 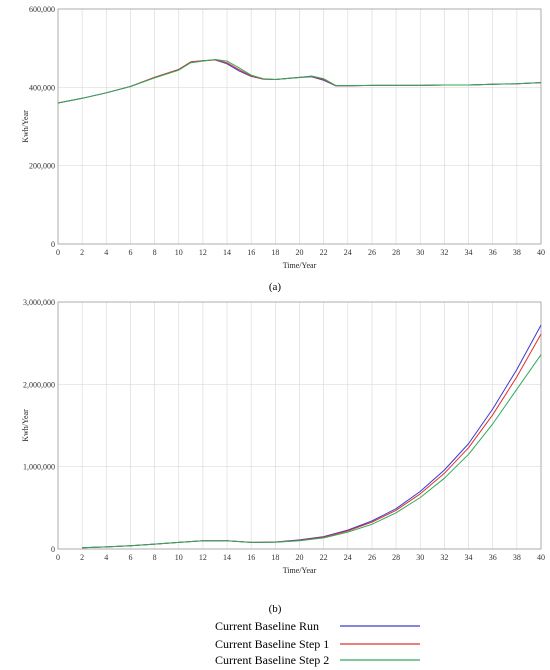 What do you see at coordinates (106, 252) in the screenshot?
I see `x-tick-label-a: 4` at bounding box center [106, 252].